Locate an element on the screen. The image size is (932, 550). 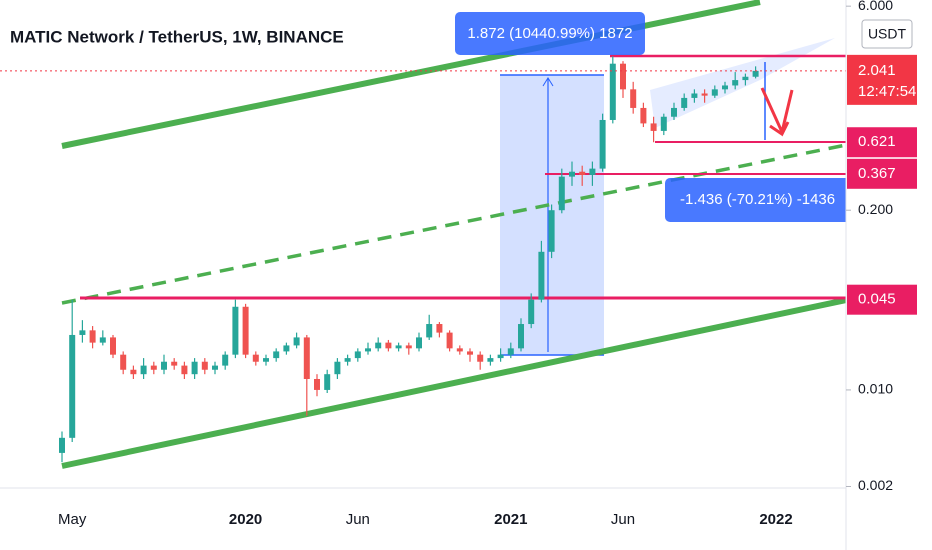
x-tick-label: 2021 is located at coordinates (510, 519).